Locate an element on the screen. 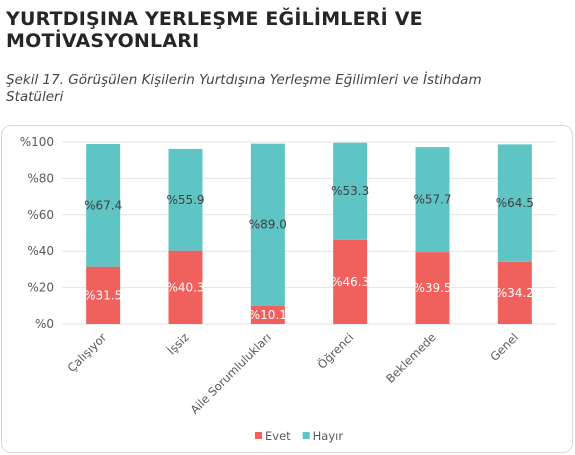  data-label: %46.3 is located at coordinates (350, 282).